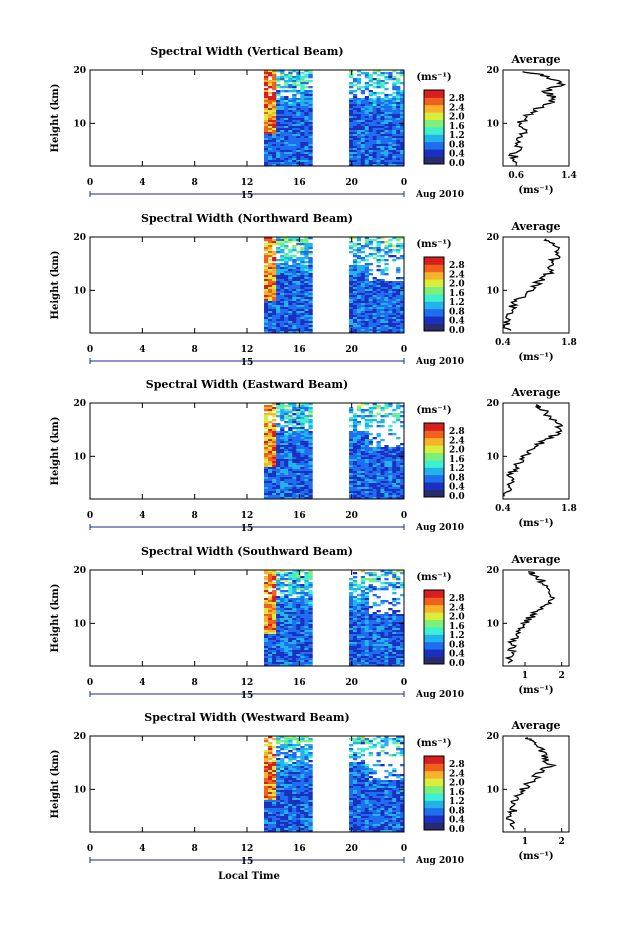 Image resolution: width=622 pixels, height=933 pixels. What do you see at coordinates (299, 683) in the screenshot?
I see `x-tick-label: 16` at bounding box center [299, 683].